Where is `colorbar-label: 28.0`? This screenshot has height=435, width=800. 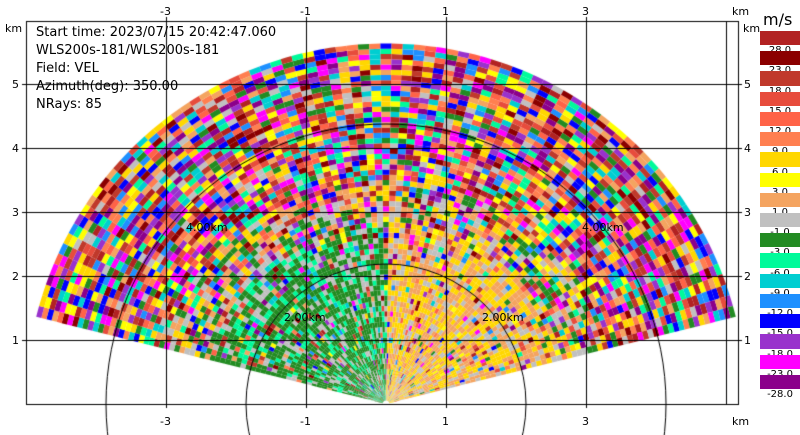
colorbar-label: 28.0 is located at coordinates (780, 51).